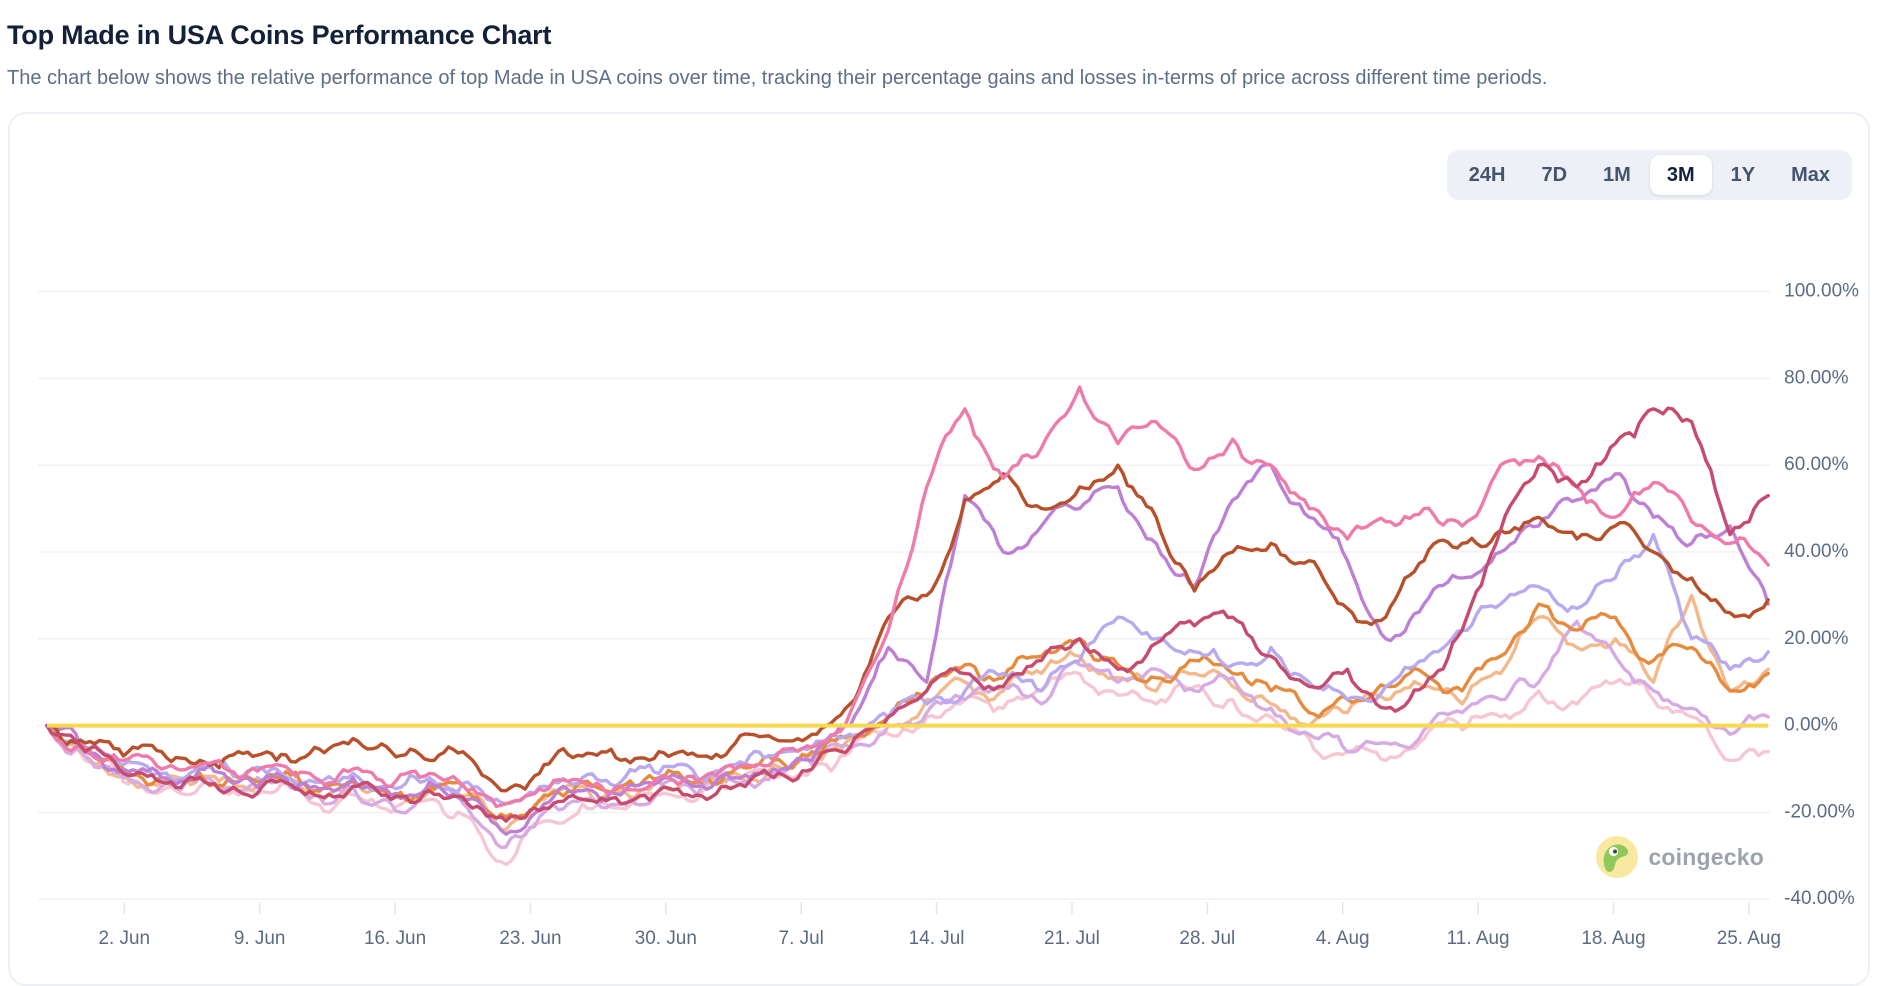 The width and height of the screenshot is (1882, 986). Describe the element at coordinates (801, 938) in the screenshot. I see `x-axis-label-5: 7. Jul` at that location.